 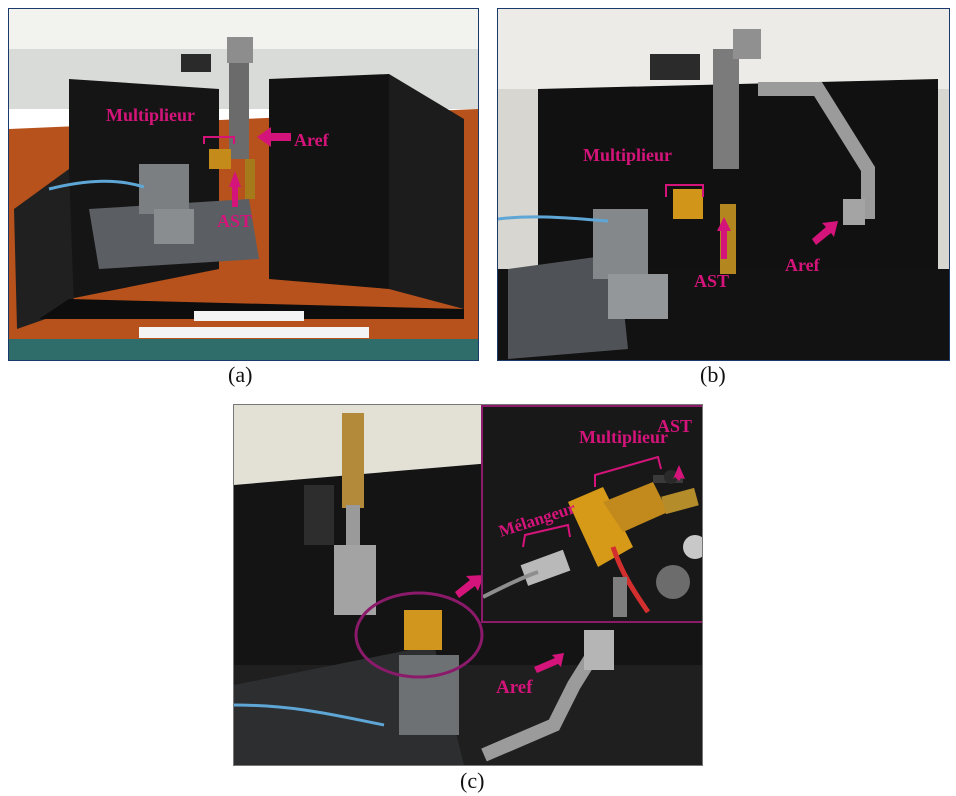 I want to click on aref-arrow-c, so click(x=549, y=663).